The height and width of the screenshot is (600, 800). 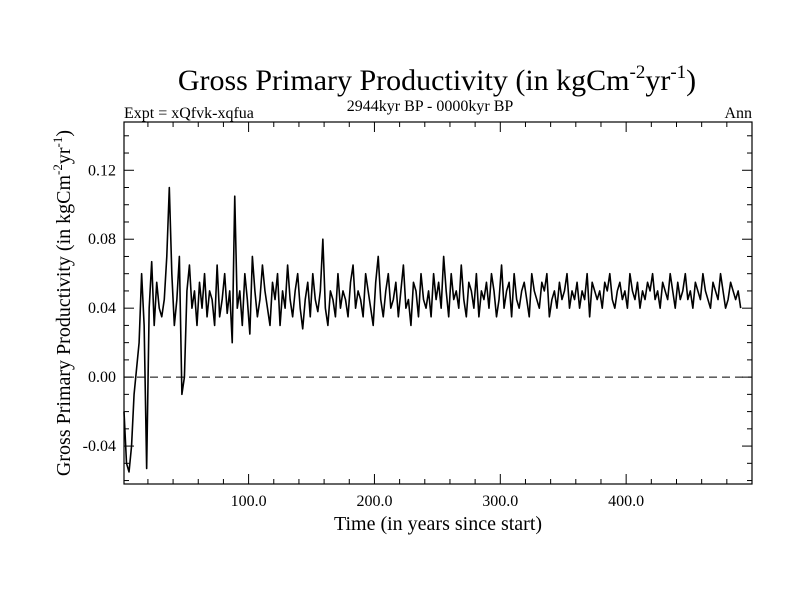 What do you see at coordinates (102, 170) in the screenshot?
I see `y-tick-label: 0.12` at bounding box center [102, 170].